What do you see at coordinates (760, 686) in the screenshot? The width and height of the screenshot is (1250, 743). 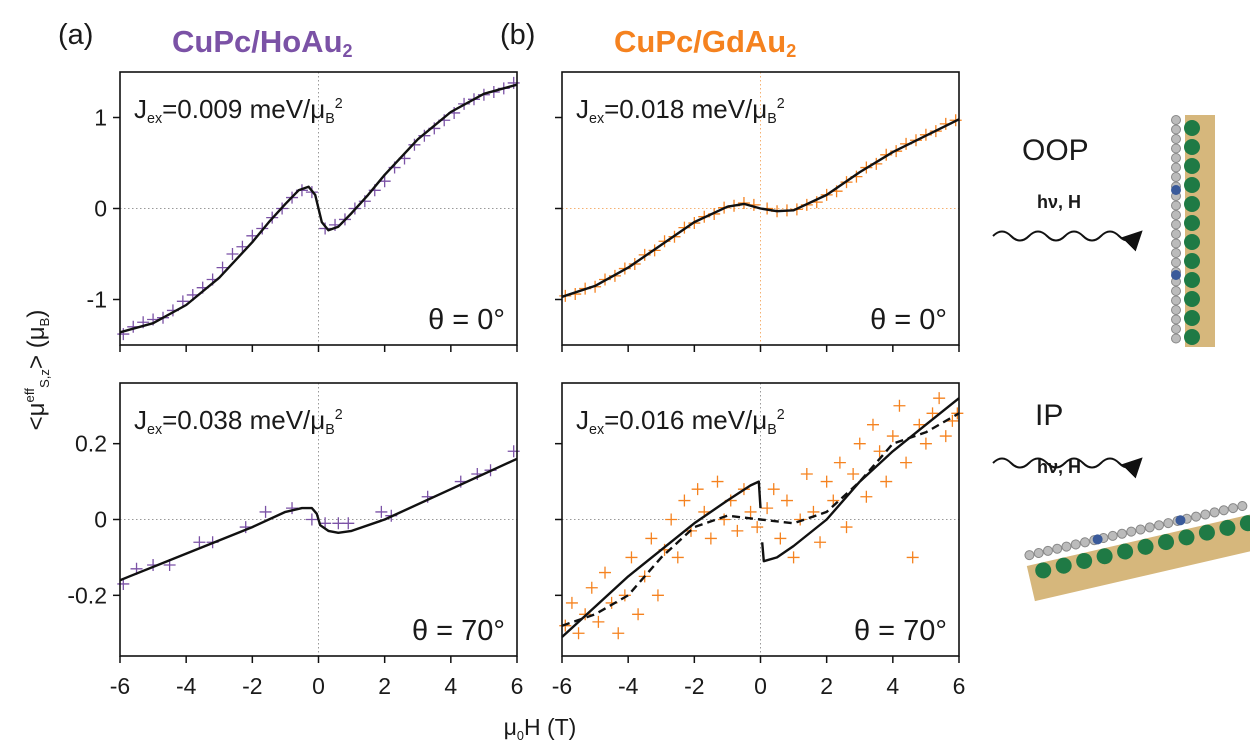 I see `x-tick-label: 0` at bounding box center [760, 686].